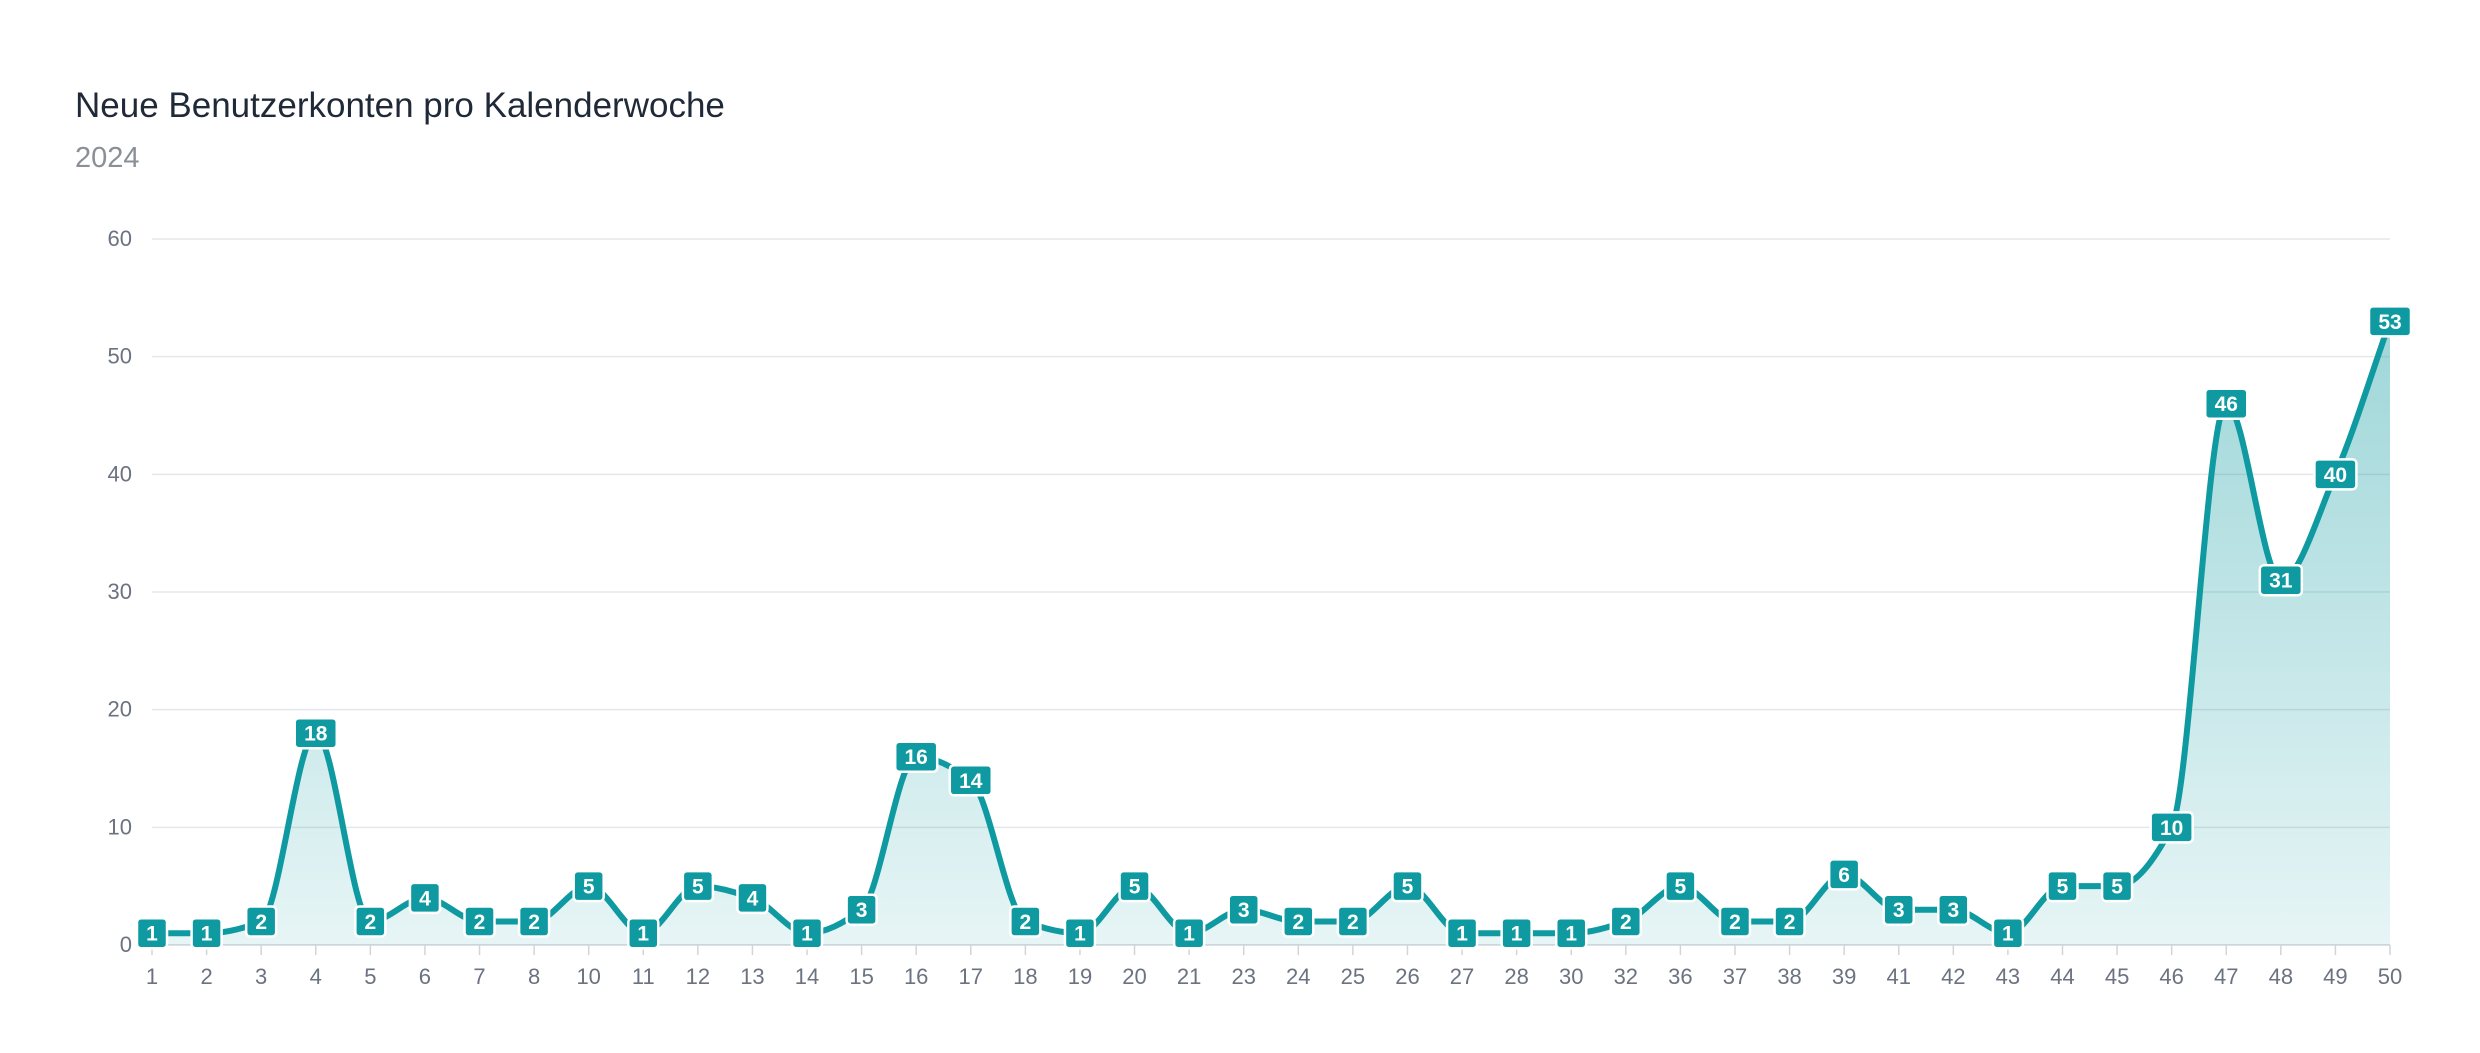 The image size is (2480, 1053). What do you see at coordinates (2389, 322) in the screenshot?
I see `data-value-text: 53` at bounding box center [2389, 322].